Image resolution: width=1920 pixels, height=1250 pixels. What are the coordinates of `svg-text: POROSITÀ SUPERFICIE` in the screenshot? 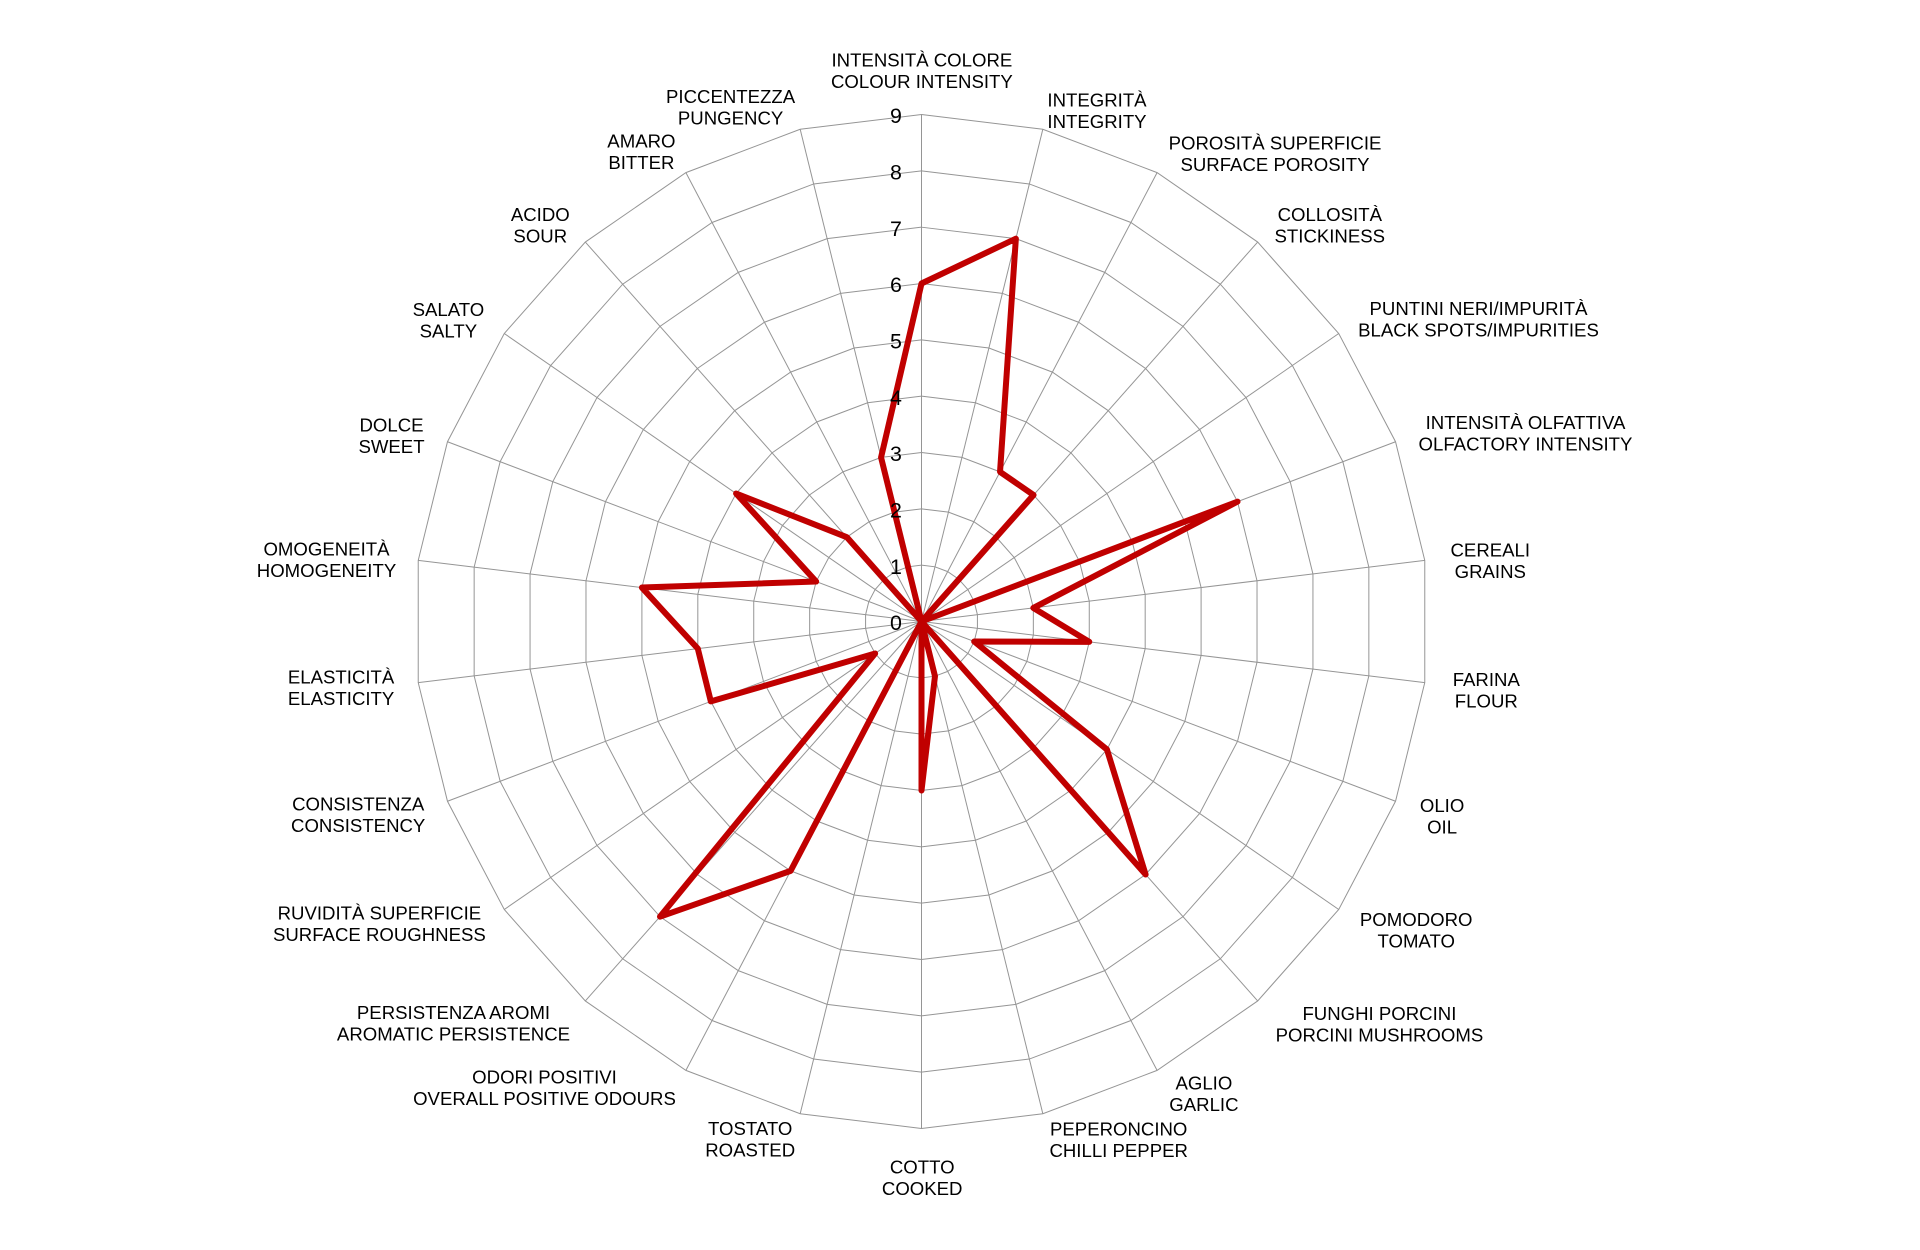 It's located at (1275, 143).